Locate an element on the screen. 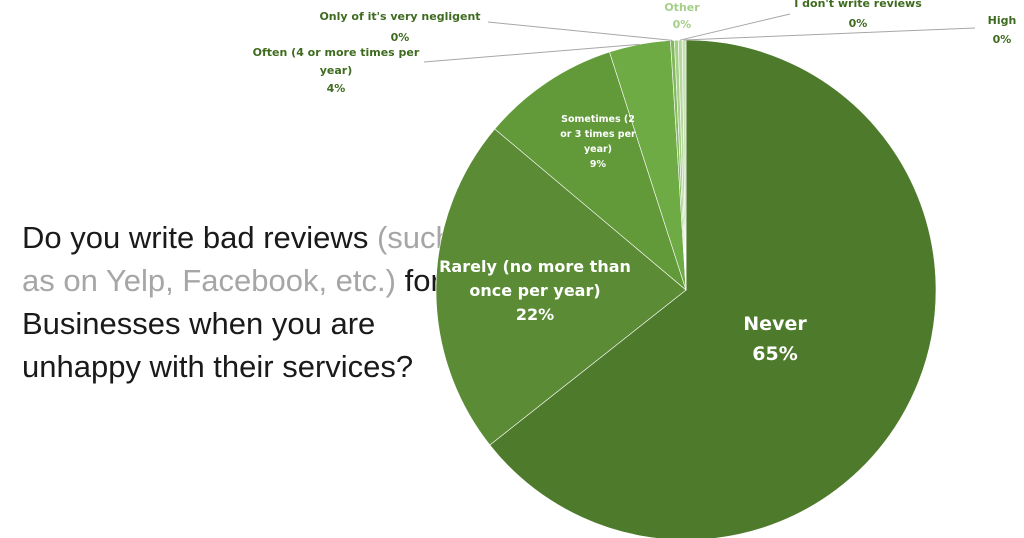  pie-slice-rarely-no-more-than-once-per-year is located at coordinates (561, 287).